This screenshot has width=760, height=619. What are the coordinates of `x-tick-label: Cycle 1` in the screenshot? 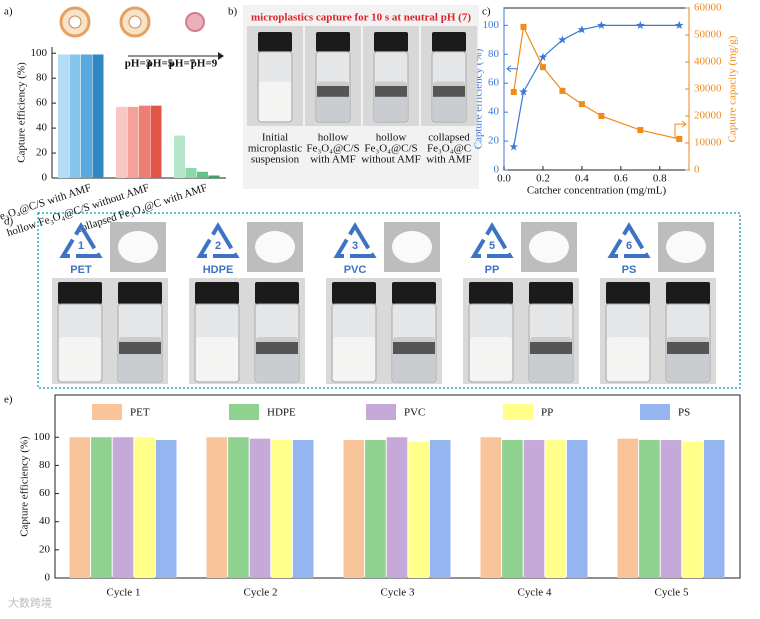 It's located at (124, 593).